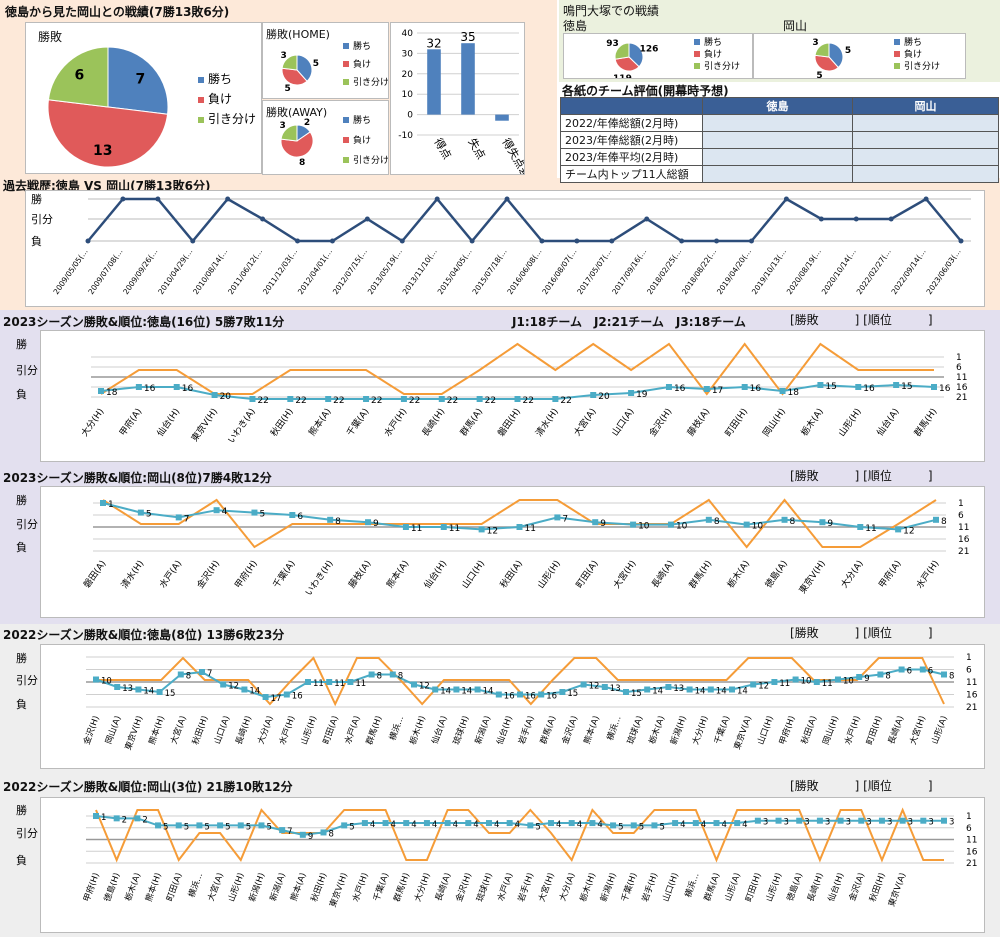 The height and width of the screenshot is (937, 1000). What do you see at coordinates (546, 887) in the screenshot?
I see `opponent-label: 大宮(H)` at bounding box center [546, 887].